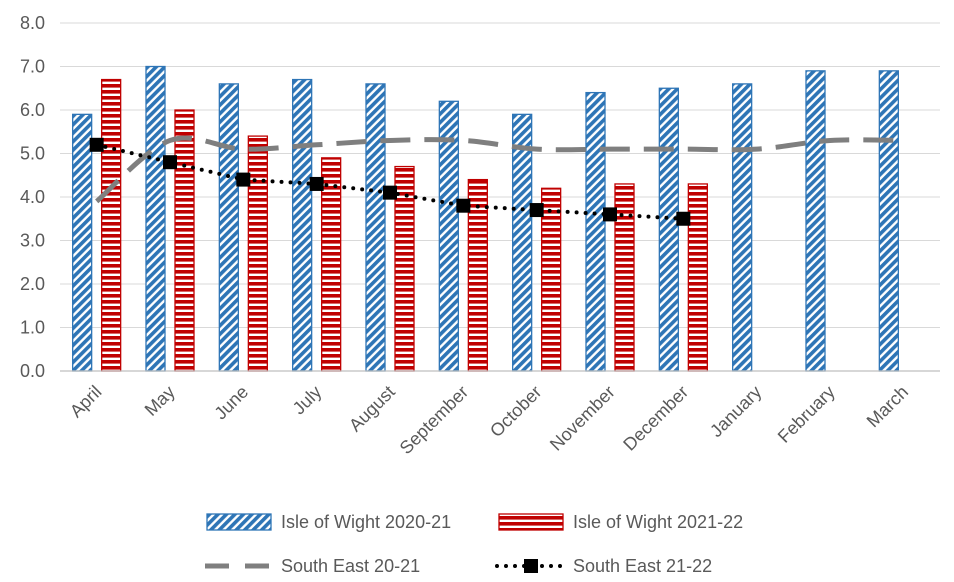  I want to click on x-tick-label: September, so click(434, 420).